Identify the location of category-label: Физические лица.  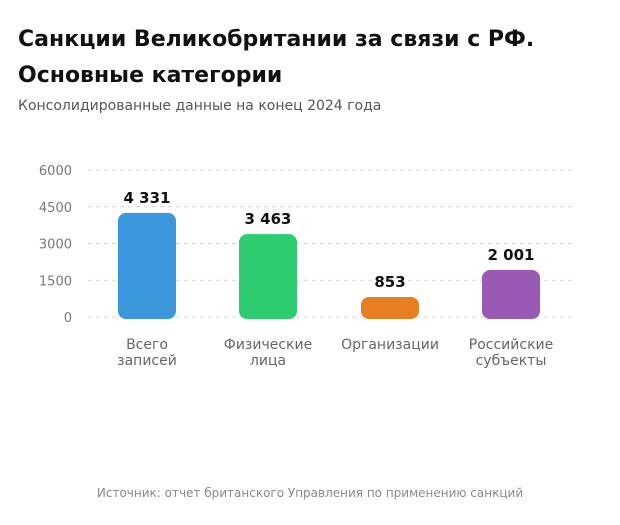
(268, 353).